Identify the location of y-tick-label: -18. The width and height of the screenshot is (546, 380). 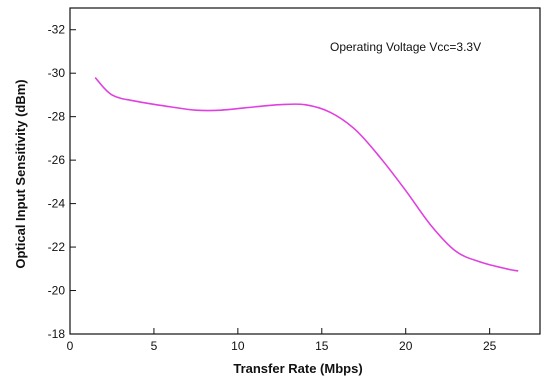
(57, 334).